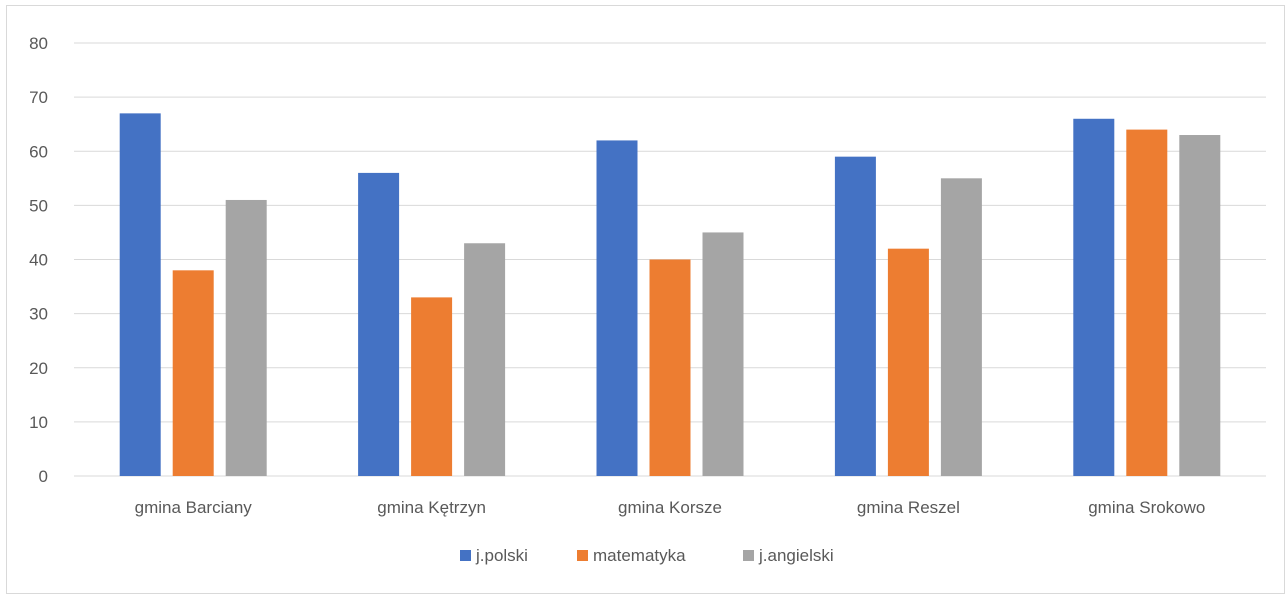  Describe the element at coordinates (38, 97) in the screenshot. I see `y-tick-label: 70` at that location.